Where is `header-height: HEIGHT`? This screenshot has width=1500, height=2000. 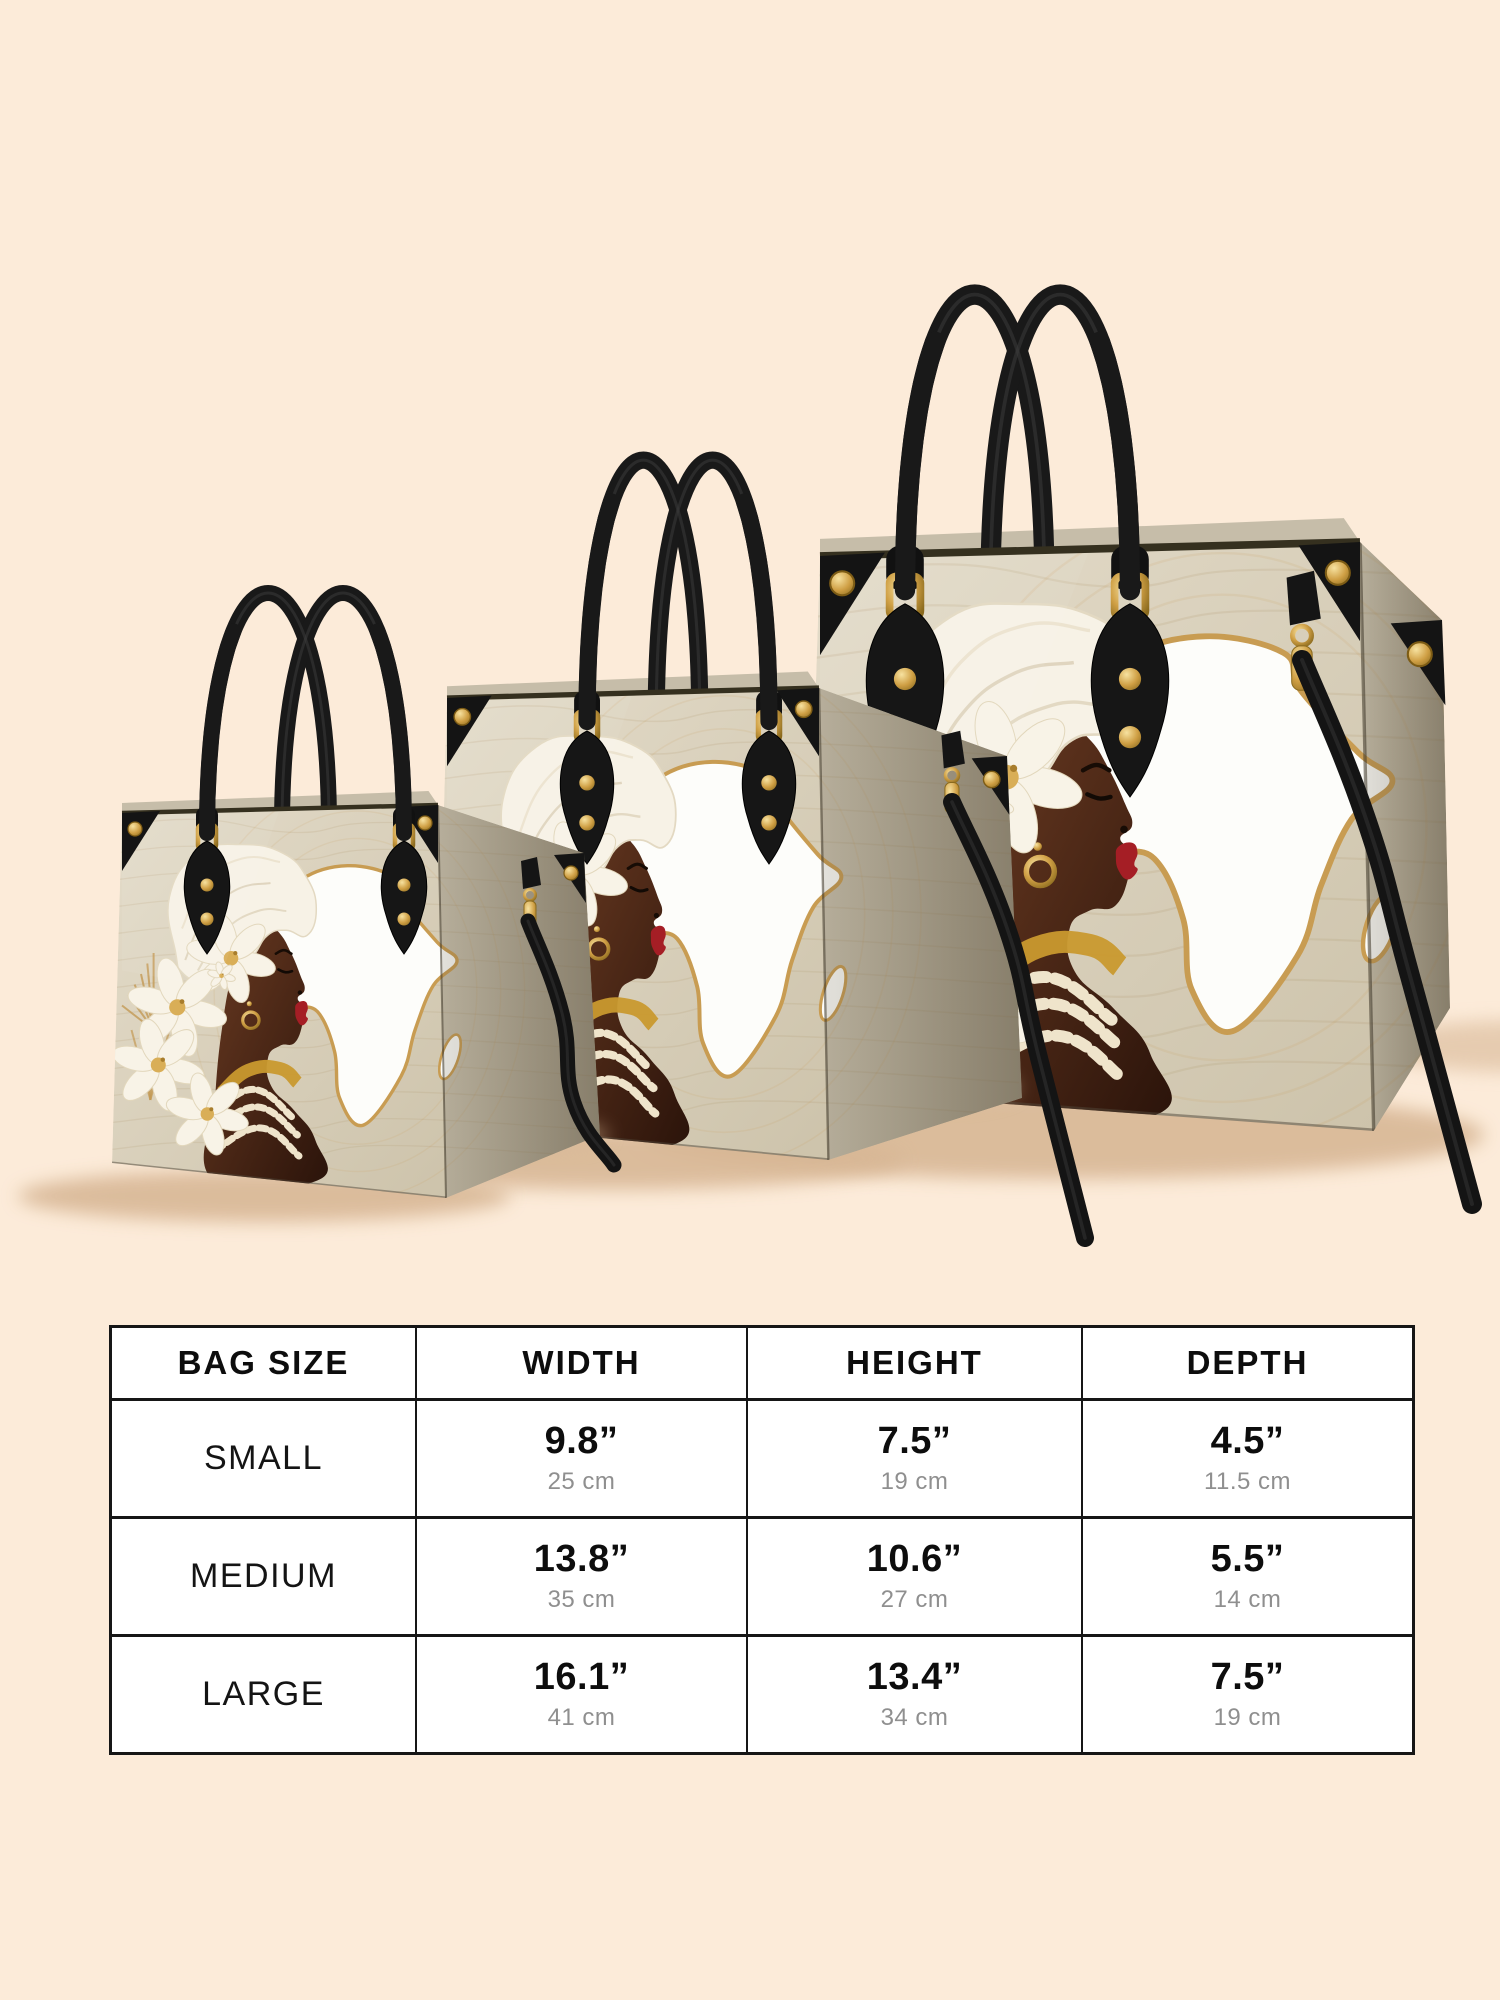
header-height: HEIGHT is located at coordinates (913, 1363).